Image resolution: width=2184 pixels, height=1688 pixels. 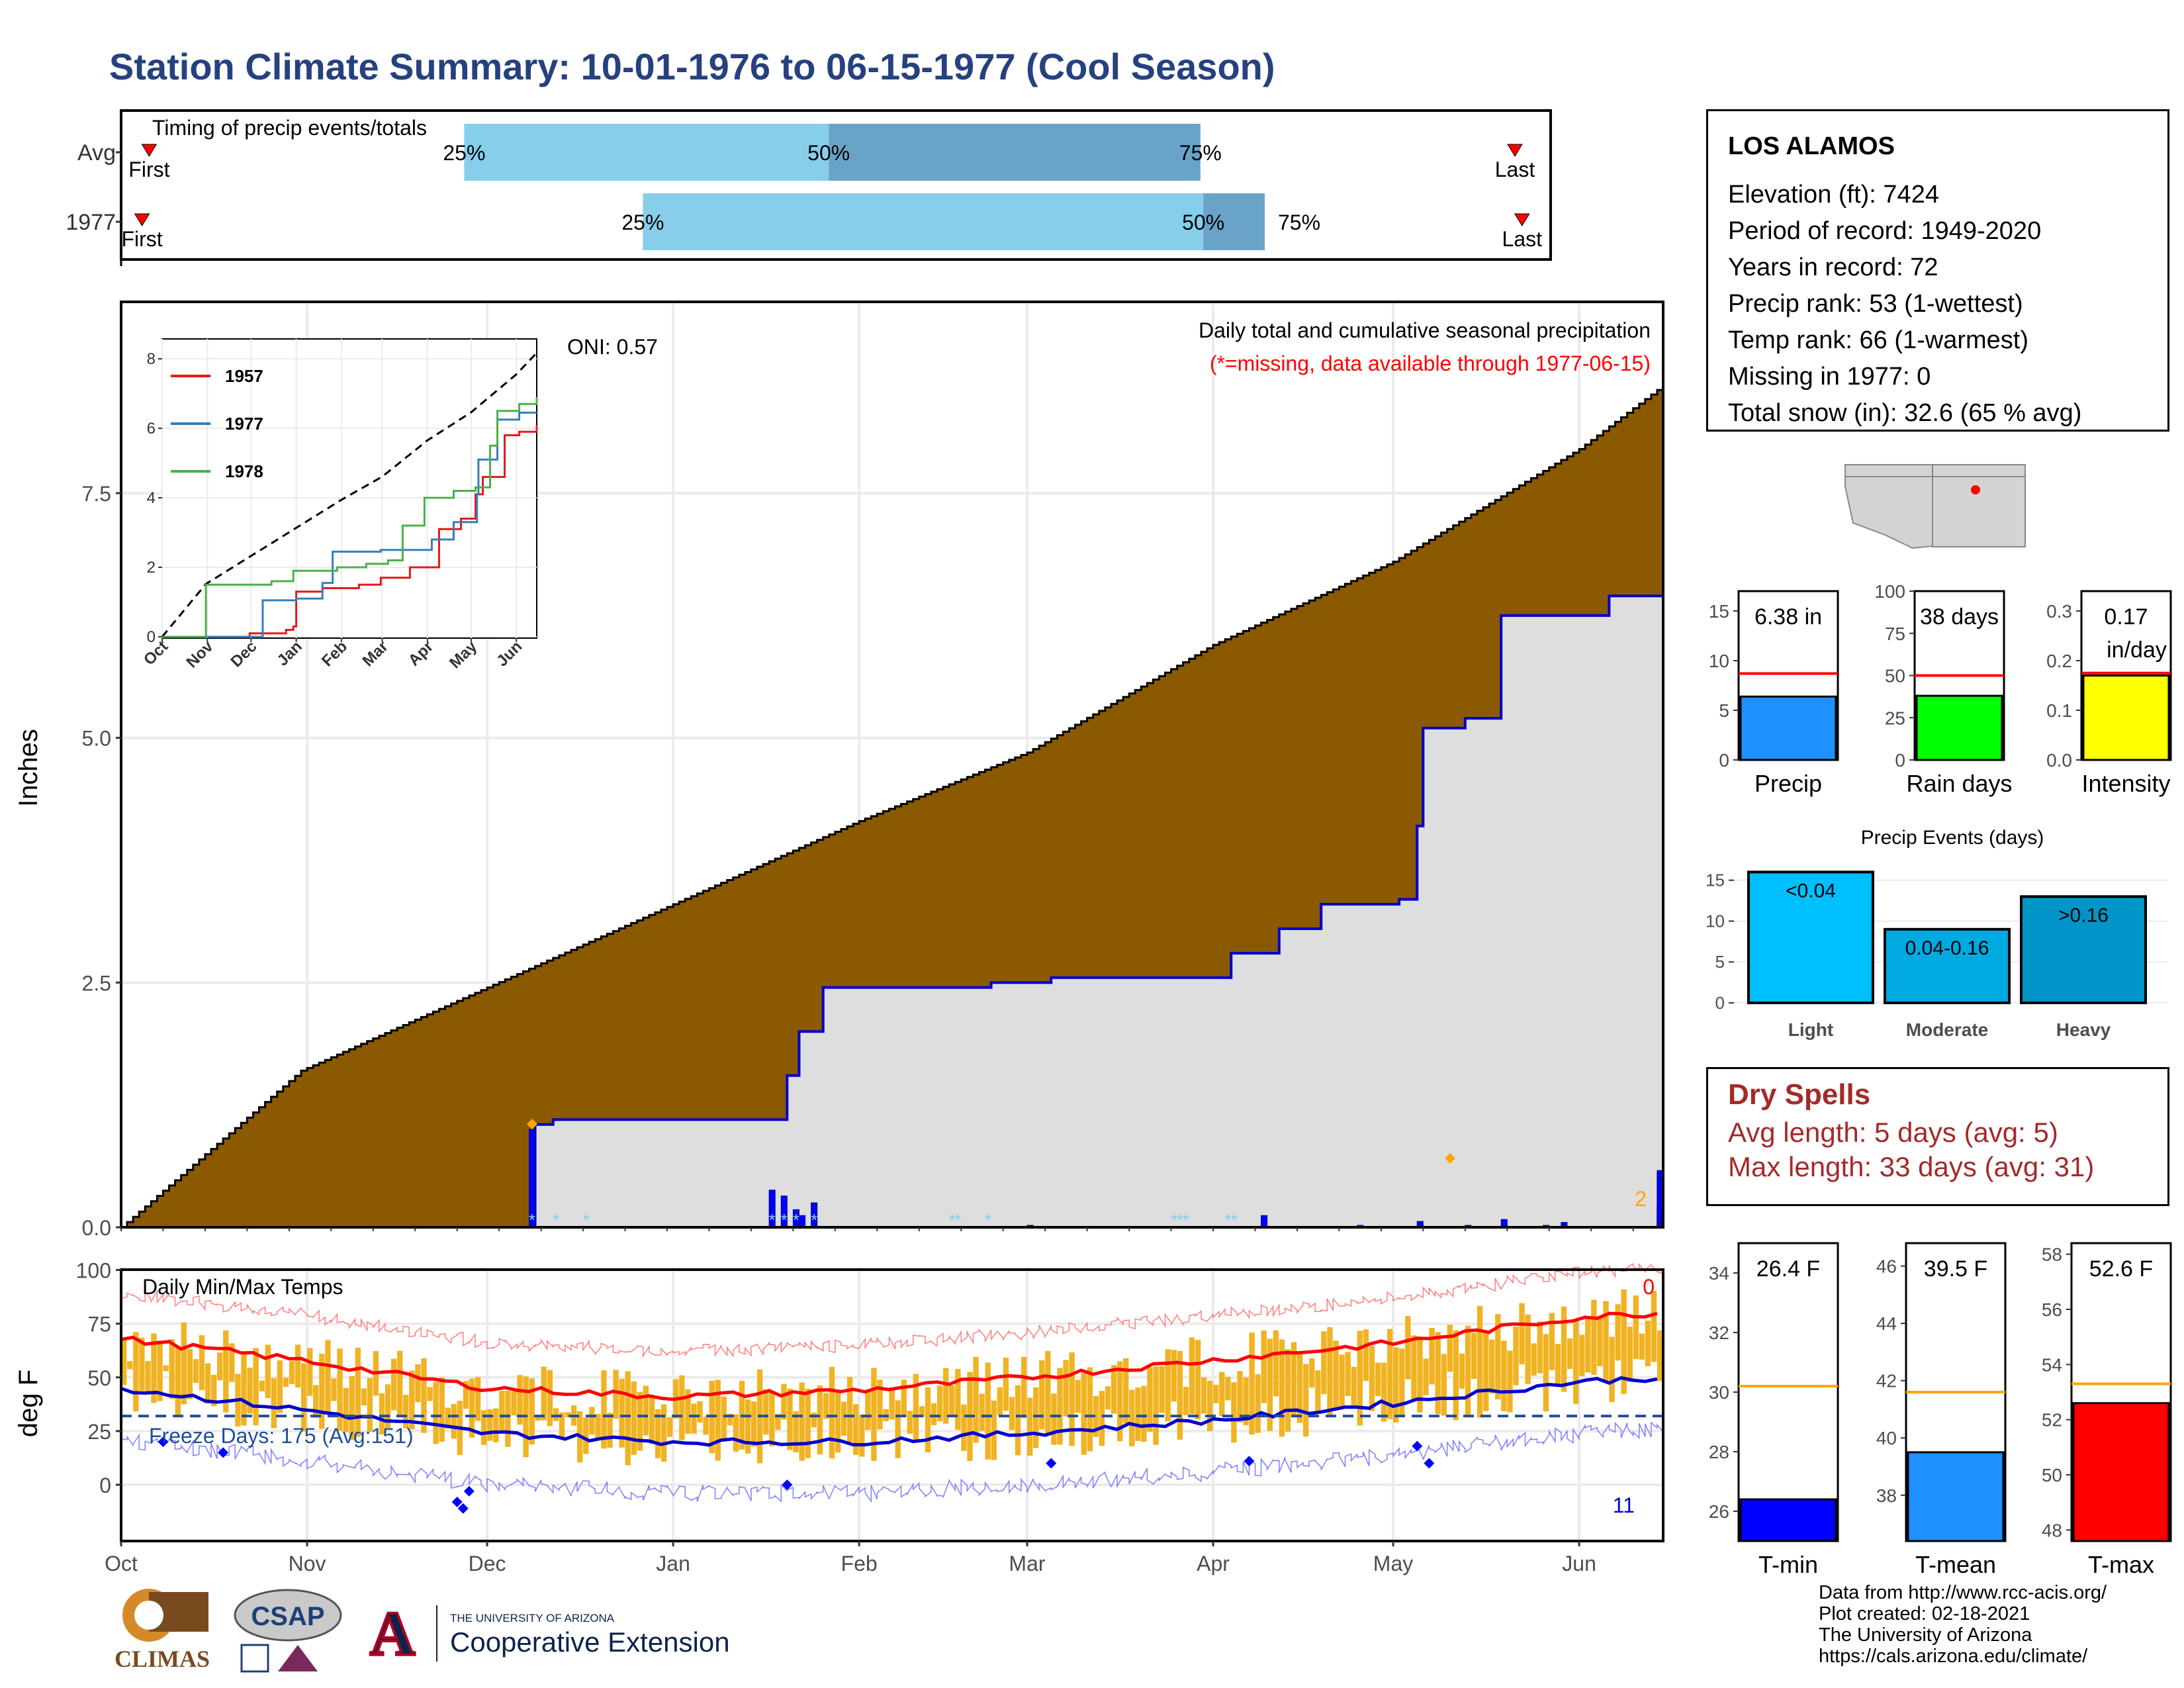 What do you see at coordinates (151, 498) in the screenshot?
I see `inset-ytick-label: 4` at bounding box center [151, 498].